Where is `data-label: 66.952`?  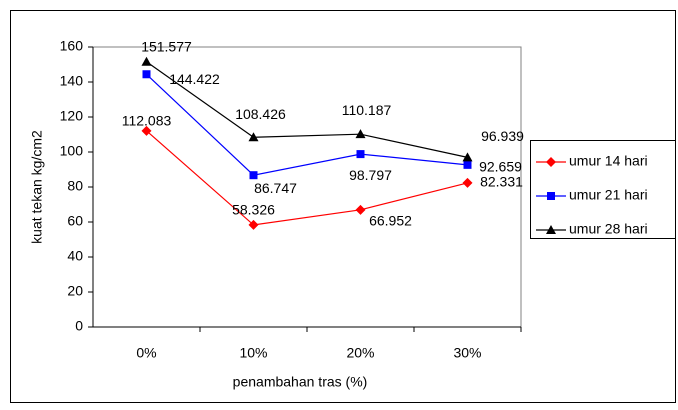 data-label: 66.952 is located at coordinates (390, 221).